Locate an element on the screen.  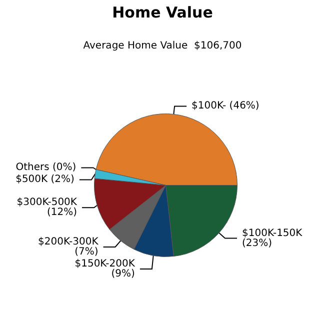
data-label: (7%) is located at coordinates (86, 252).